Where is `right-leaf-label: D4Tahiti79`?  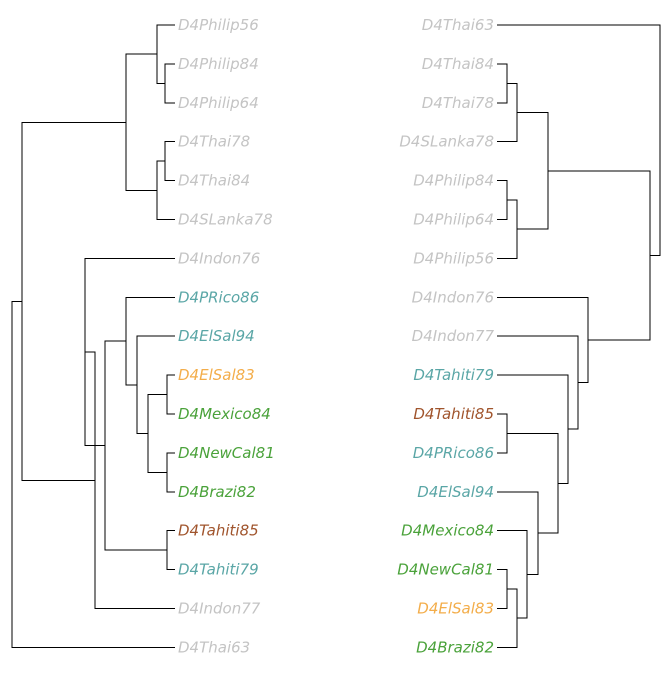 right-leaf-label: D4Tahiti79 is located at coordinates (453, 375).